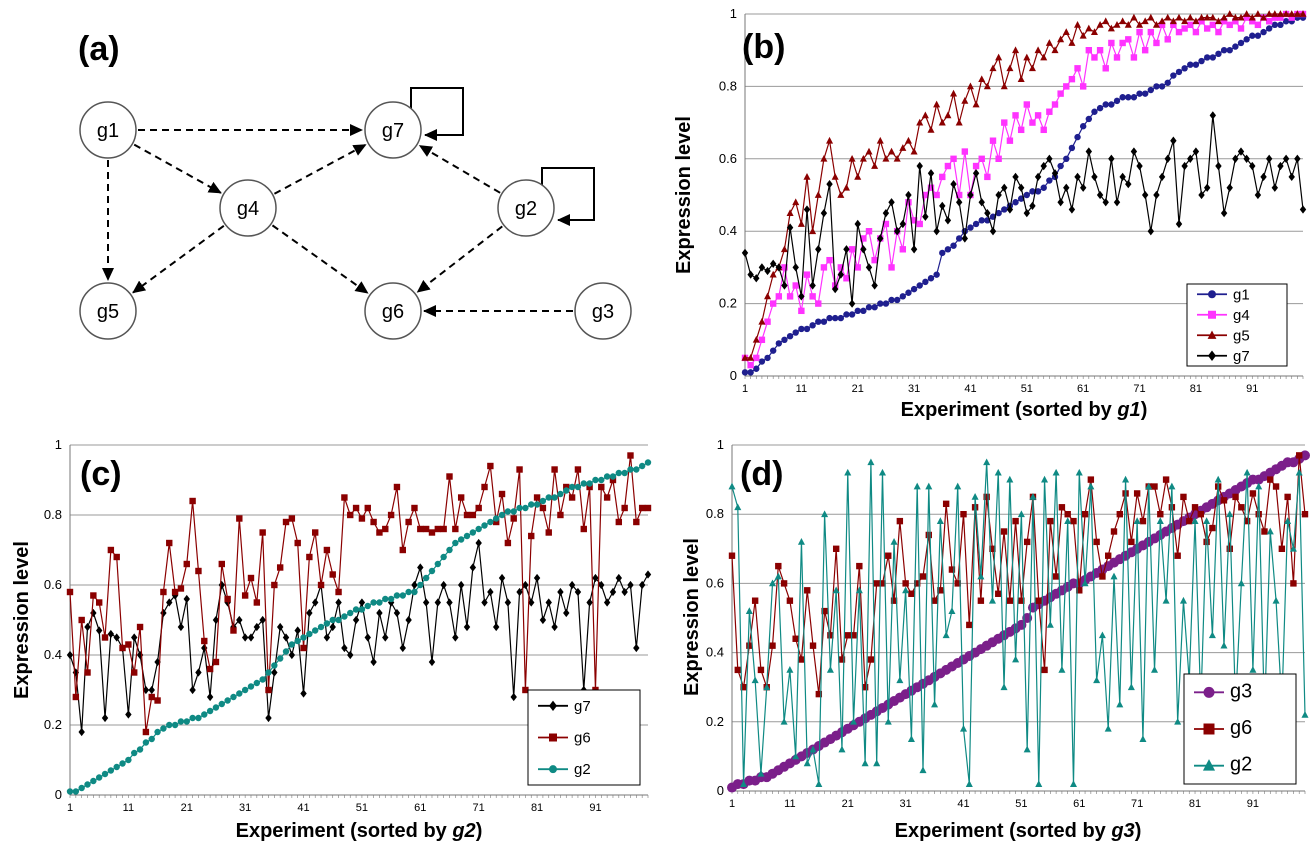  What do you see at coordinates (720, 444) in the screenshot?
I see `y-tick-label: 1` at bounding box center [720, 444].